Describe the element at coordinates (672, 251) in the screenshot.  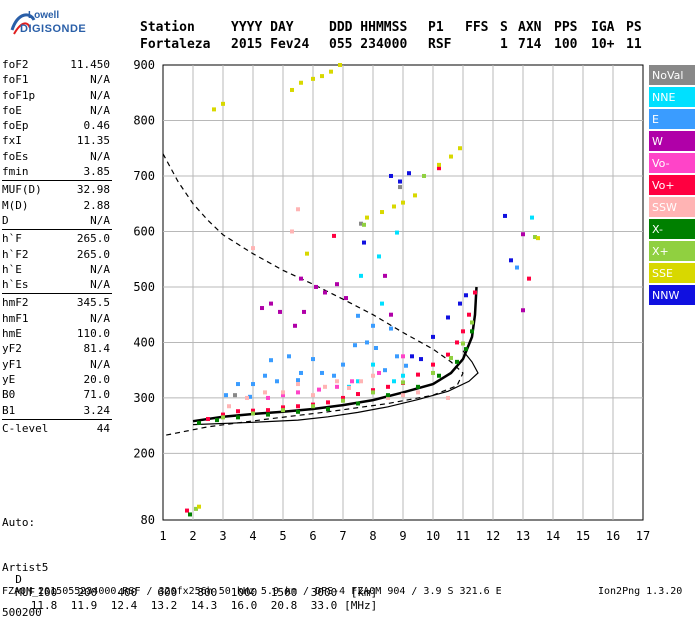
I see `legend-item-x-: X+` at that location.